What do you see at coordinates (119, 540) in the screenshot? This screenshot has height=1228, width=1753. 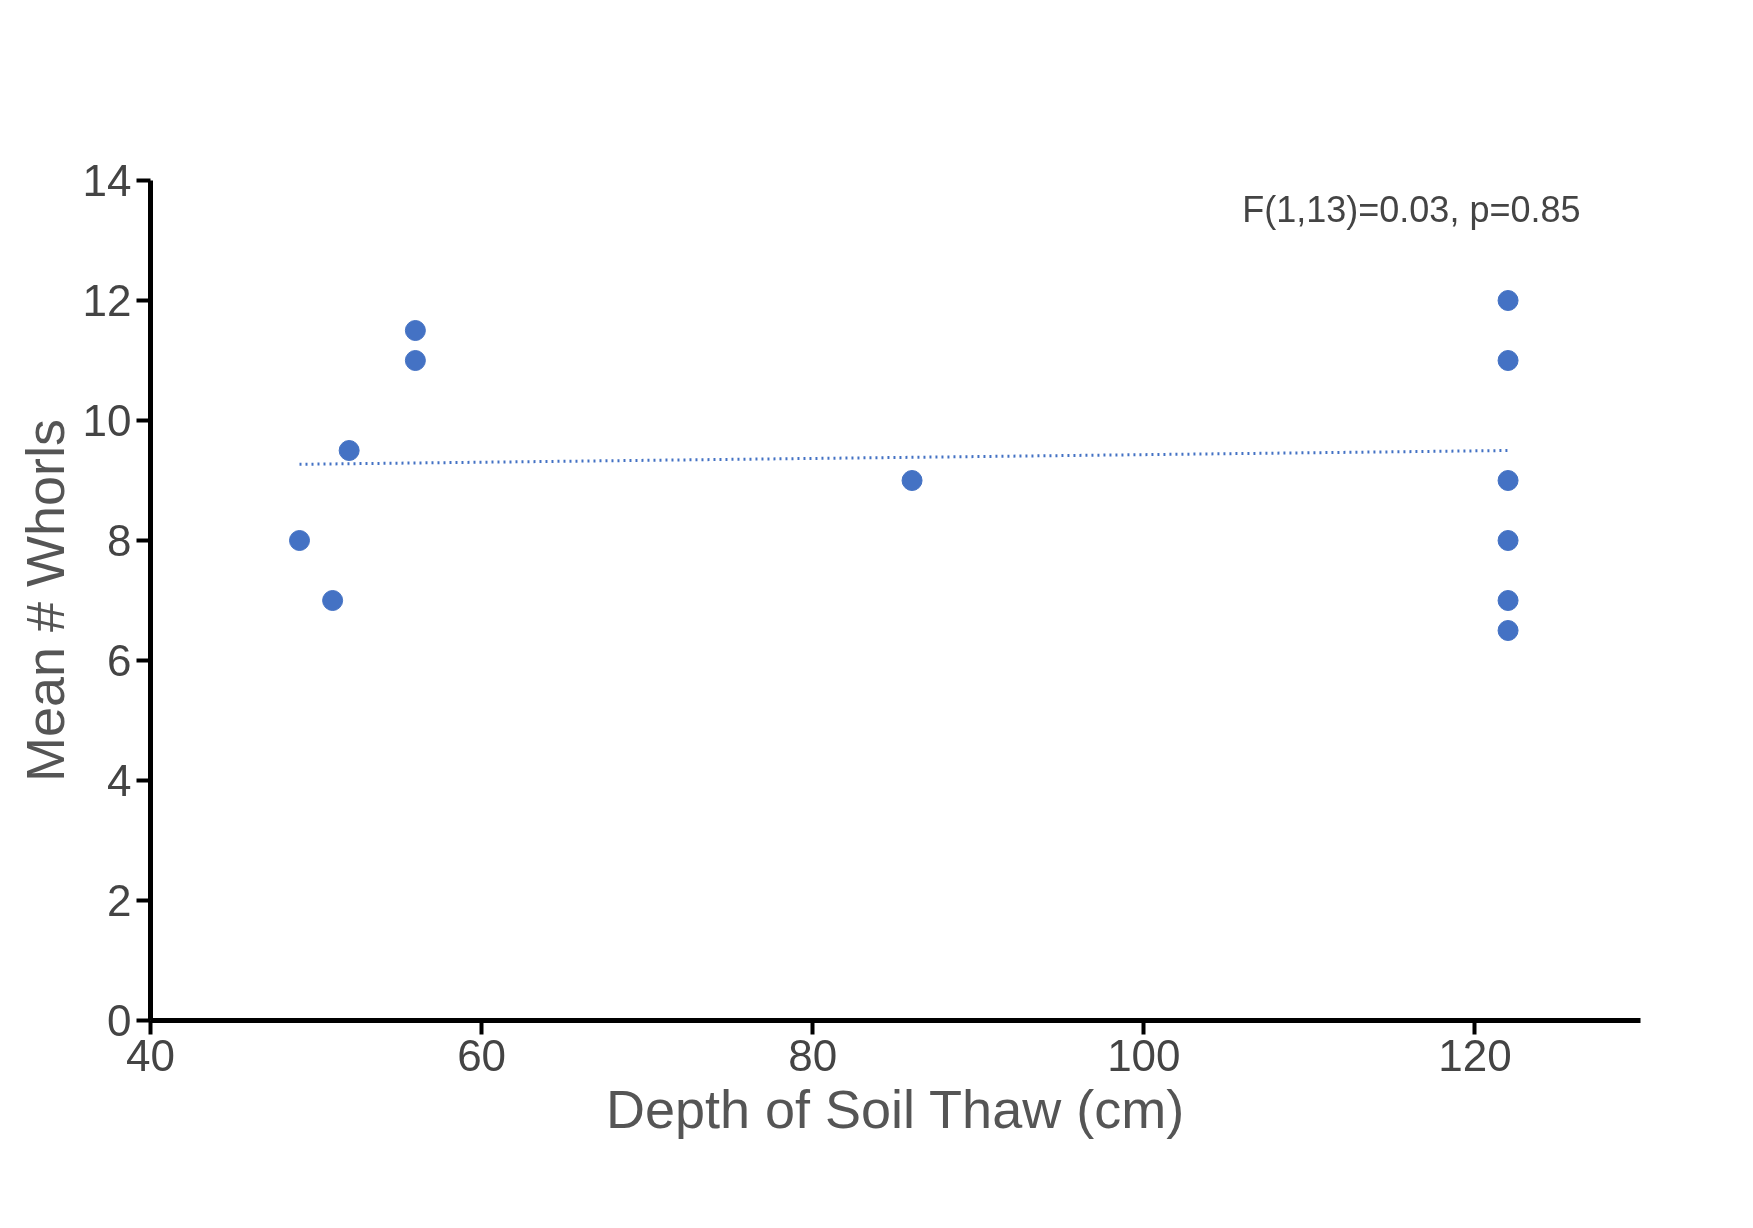 I see `y-tick-label: 8` at bounding box center [119, 540].